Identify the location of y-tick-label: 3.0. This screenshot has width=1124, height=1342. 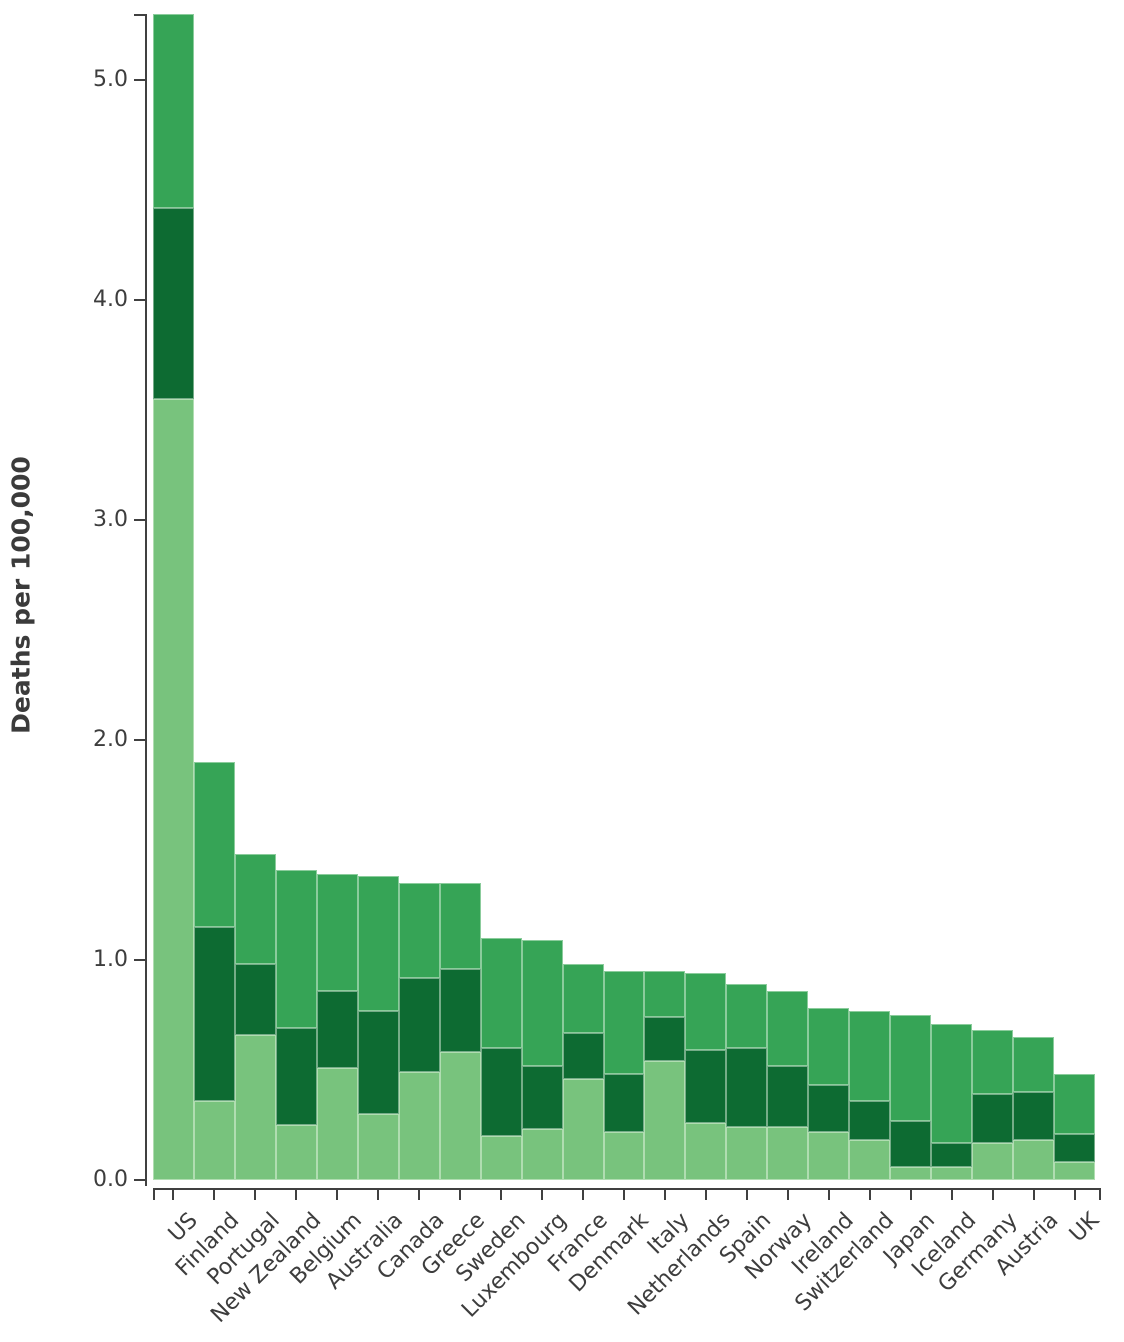
(110, 519).